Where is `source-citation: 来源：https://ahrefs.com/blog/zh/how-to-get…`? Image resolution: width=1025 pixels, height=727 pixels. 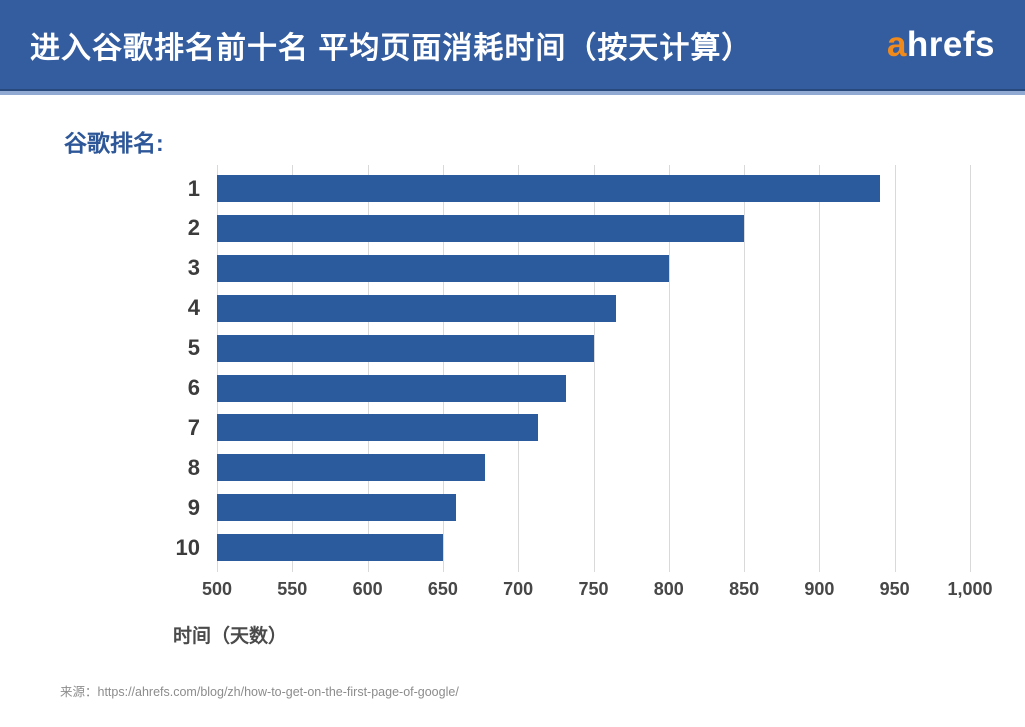
source-citation: 来源：https://ahrefs.com/blog/zh/how-to-get… is located at coordinates (259, 692).